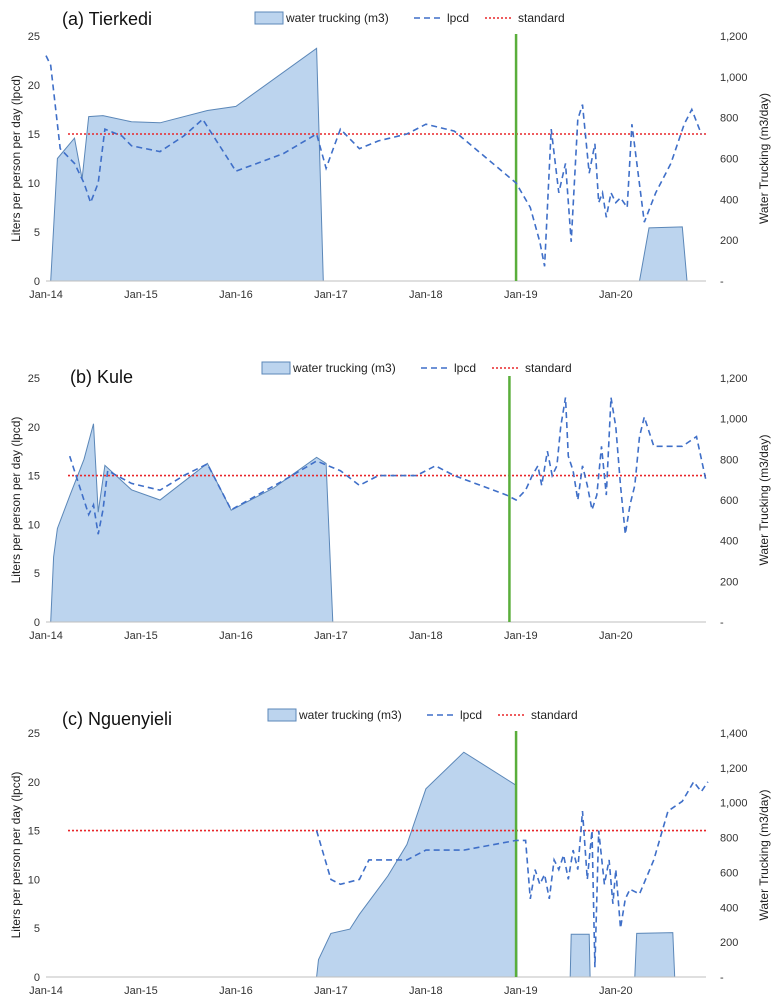 The width and height of the screenshot is (777, 1001). I want to click on y2-tick-label: 1,400, so click(734, 734).